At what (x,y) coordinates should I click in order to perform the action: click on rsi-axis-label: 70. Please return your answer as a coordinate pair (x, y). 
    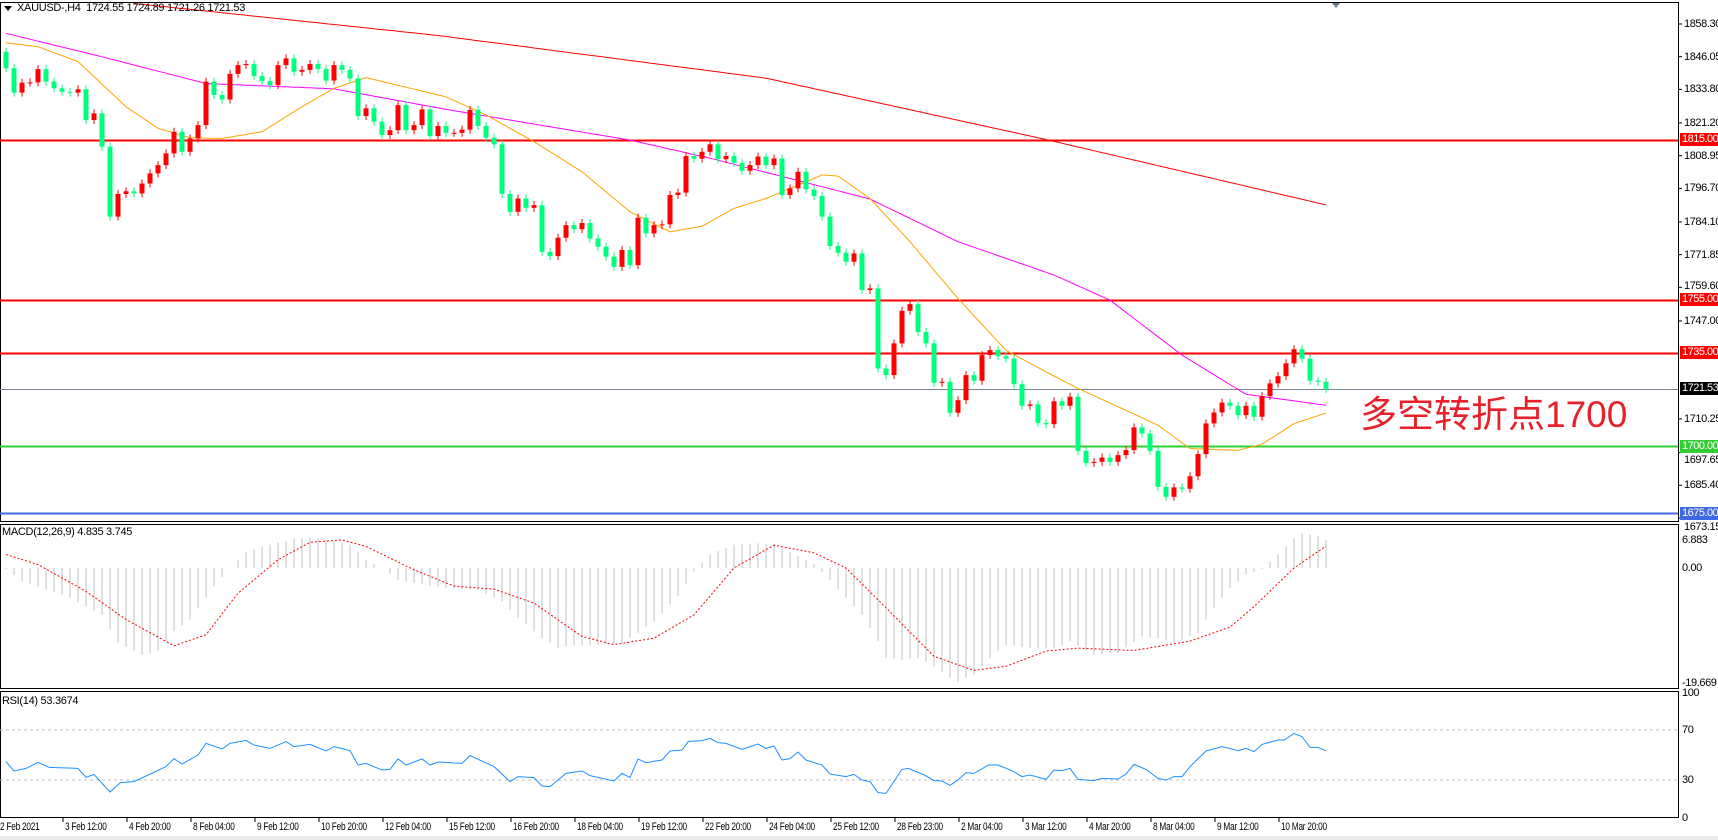
    Looking at the image, I should click on (1688, 730).